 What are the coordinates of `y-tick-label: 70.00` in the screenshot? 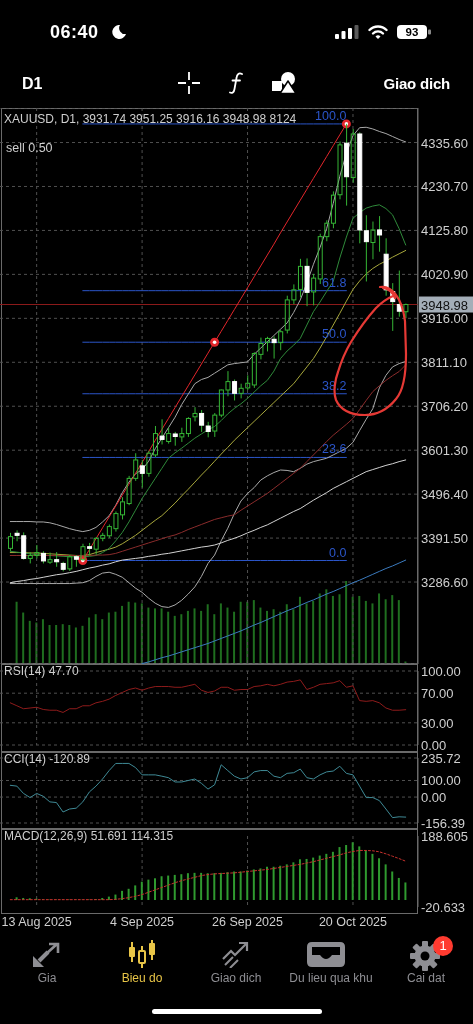 It's located at (437, 693).